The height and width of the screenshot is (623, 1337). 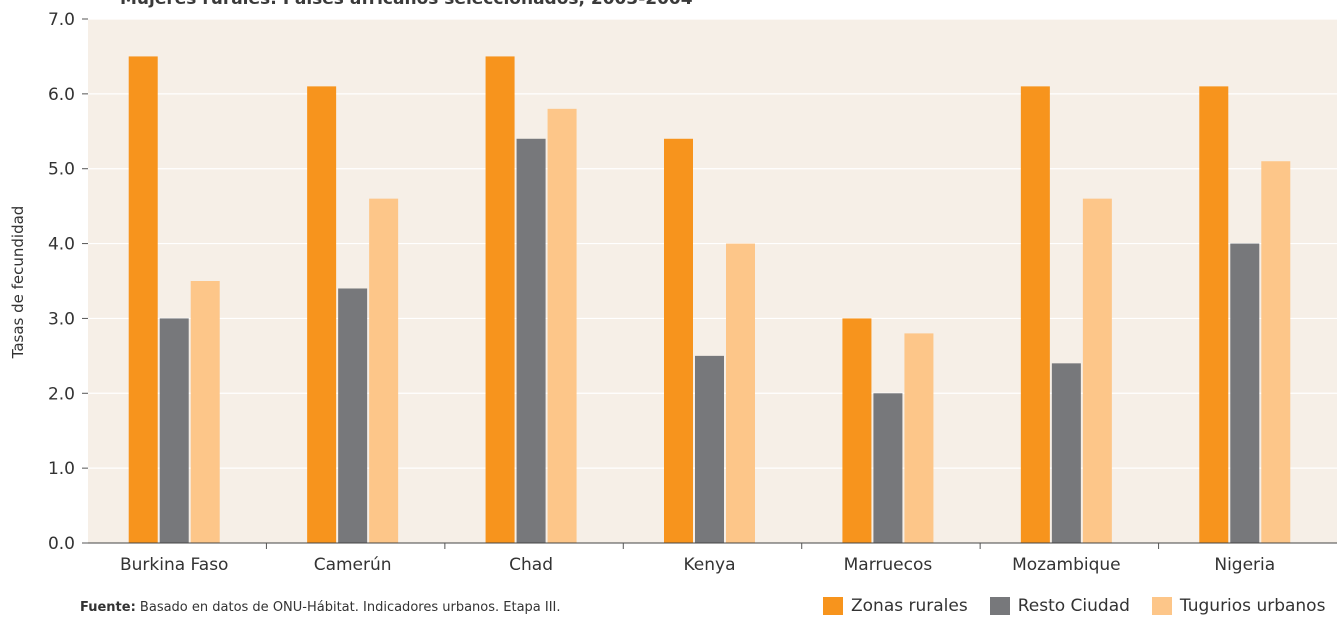 I want to click on x-tick-label: Burkina Faso, so click(x=174, y=565).